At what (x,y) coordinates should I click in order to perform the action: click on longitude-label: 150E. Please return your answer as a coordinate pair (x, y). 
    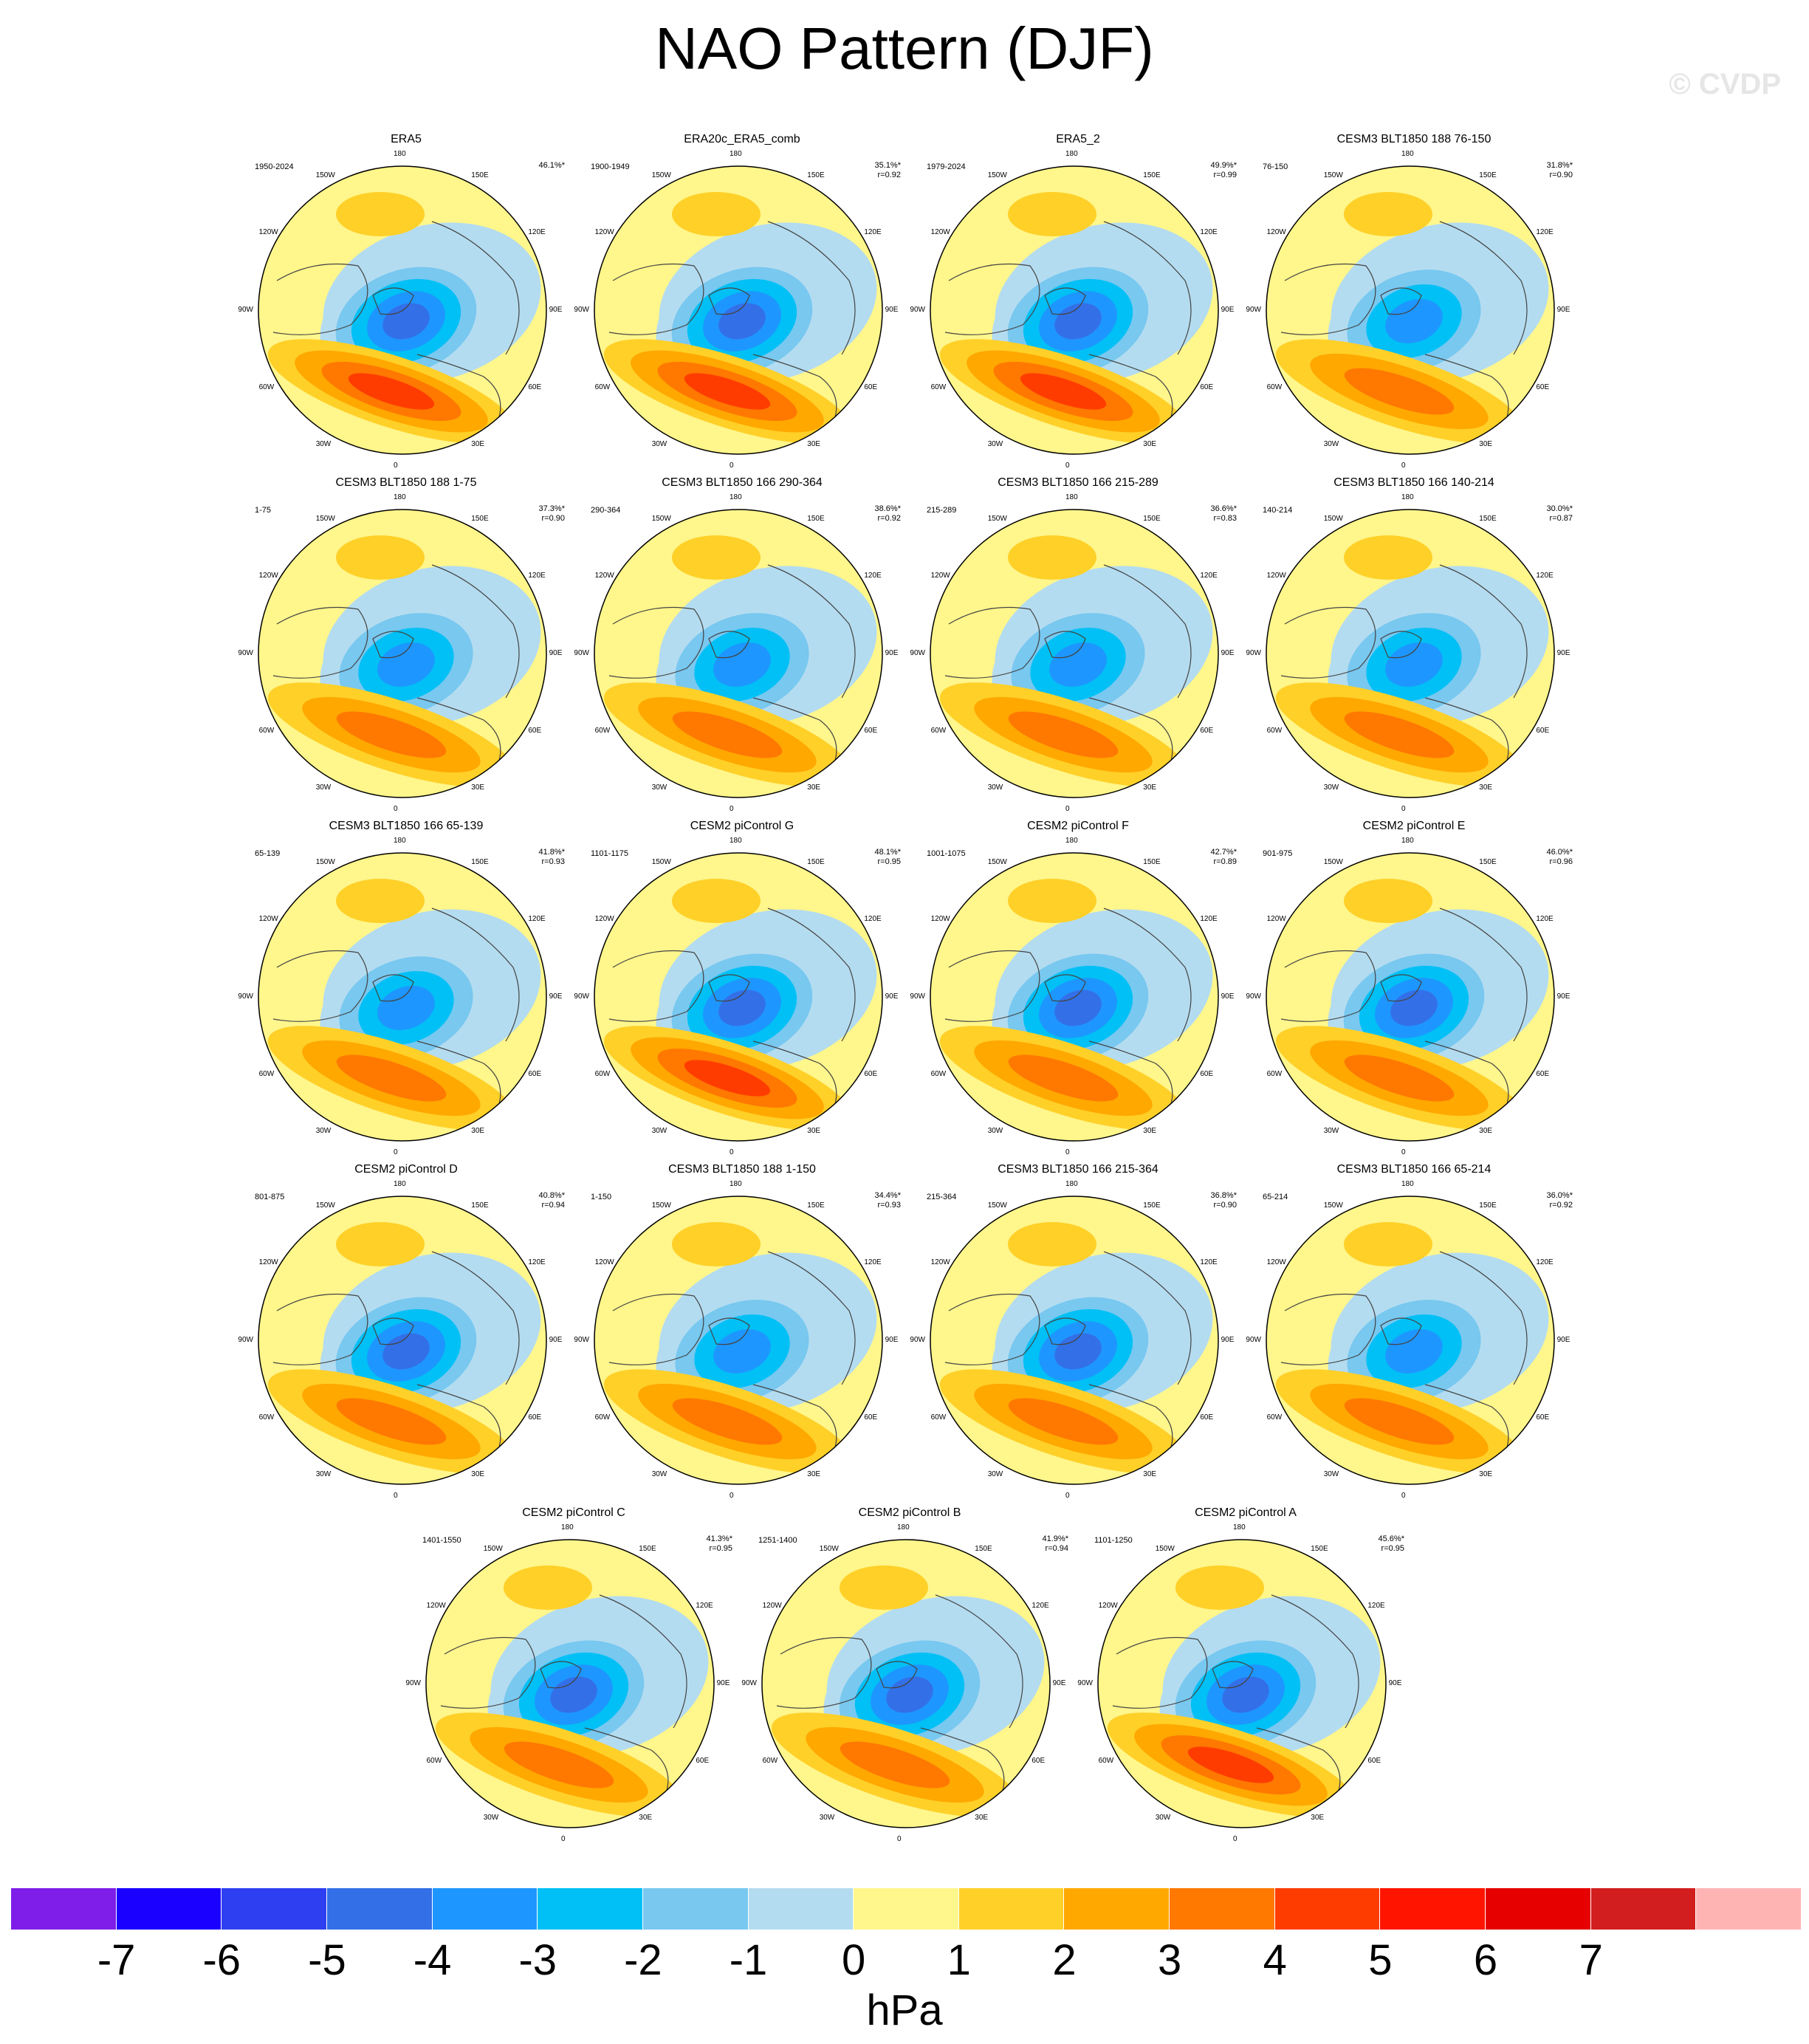
    Looking at the image, I should click on (1152, 861).